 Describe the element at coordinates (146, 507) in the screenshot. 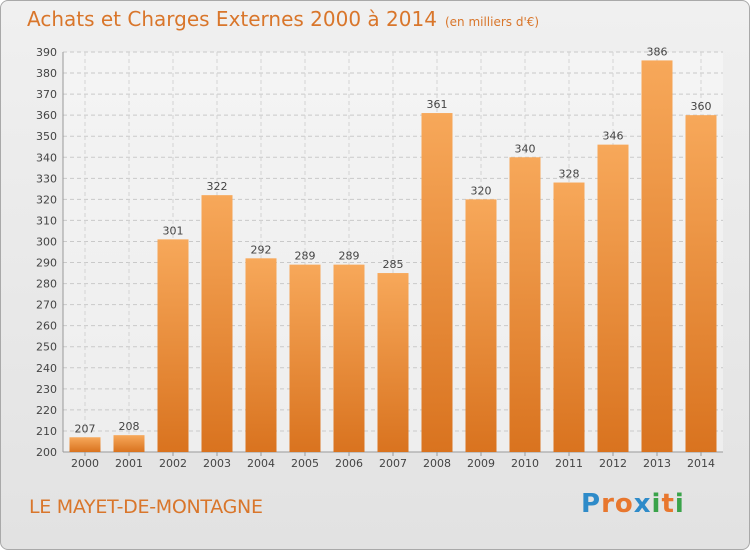

I see `commune-name: LE MAYET-DE-MONTAGNE` at that location.